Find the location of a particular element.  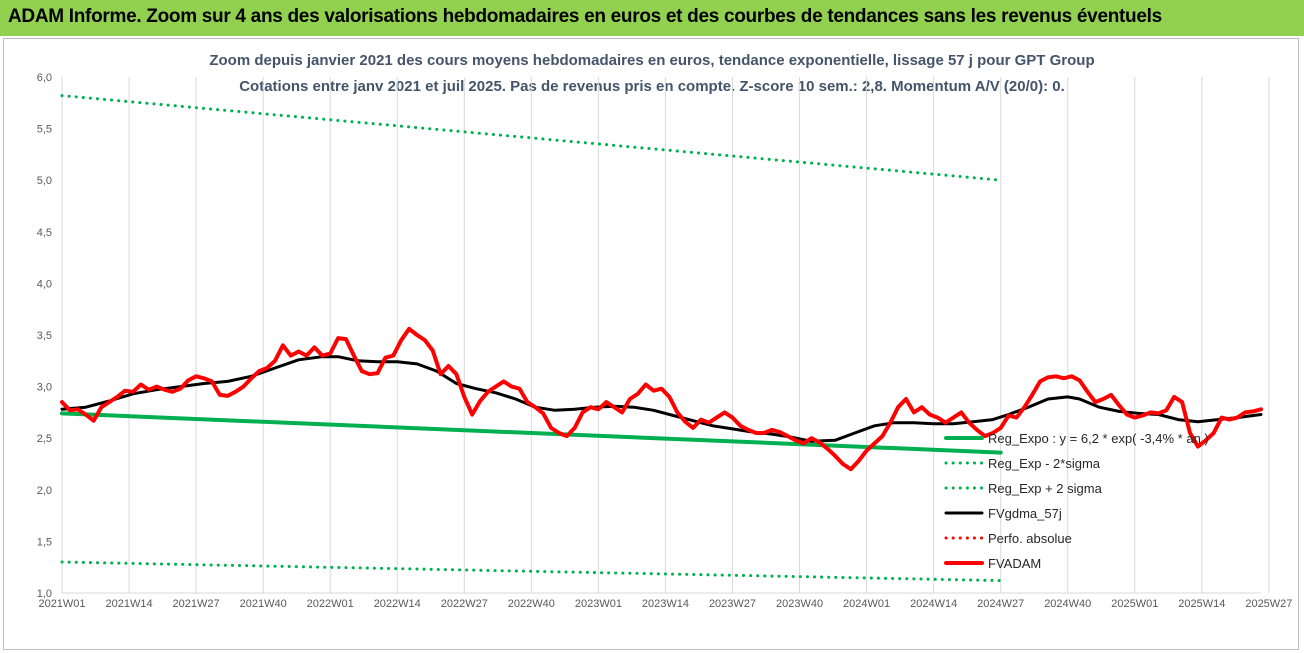

x-tick-label: 2024W40 is located at coordinates (1067, 604).